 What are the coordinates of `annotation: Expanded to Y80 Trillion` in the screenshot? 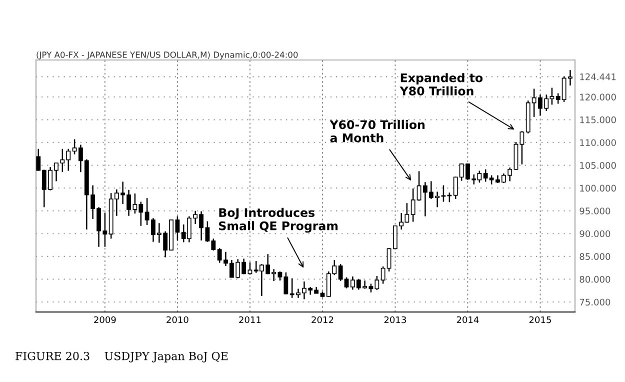 It's located at (441, 84).